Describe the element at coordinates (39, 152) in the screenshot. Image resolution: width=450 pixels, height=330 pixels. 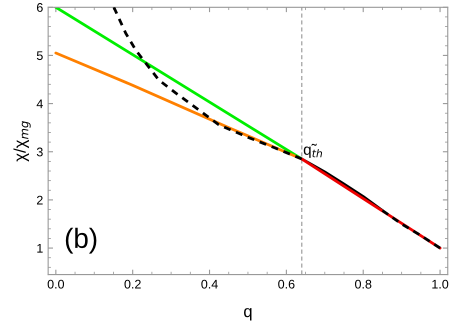
I see `y-tick-label: 3` at that location.